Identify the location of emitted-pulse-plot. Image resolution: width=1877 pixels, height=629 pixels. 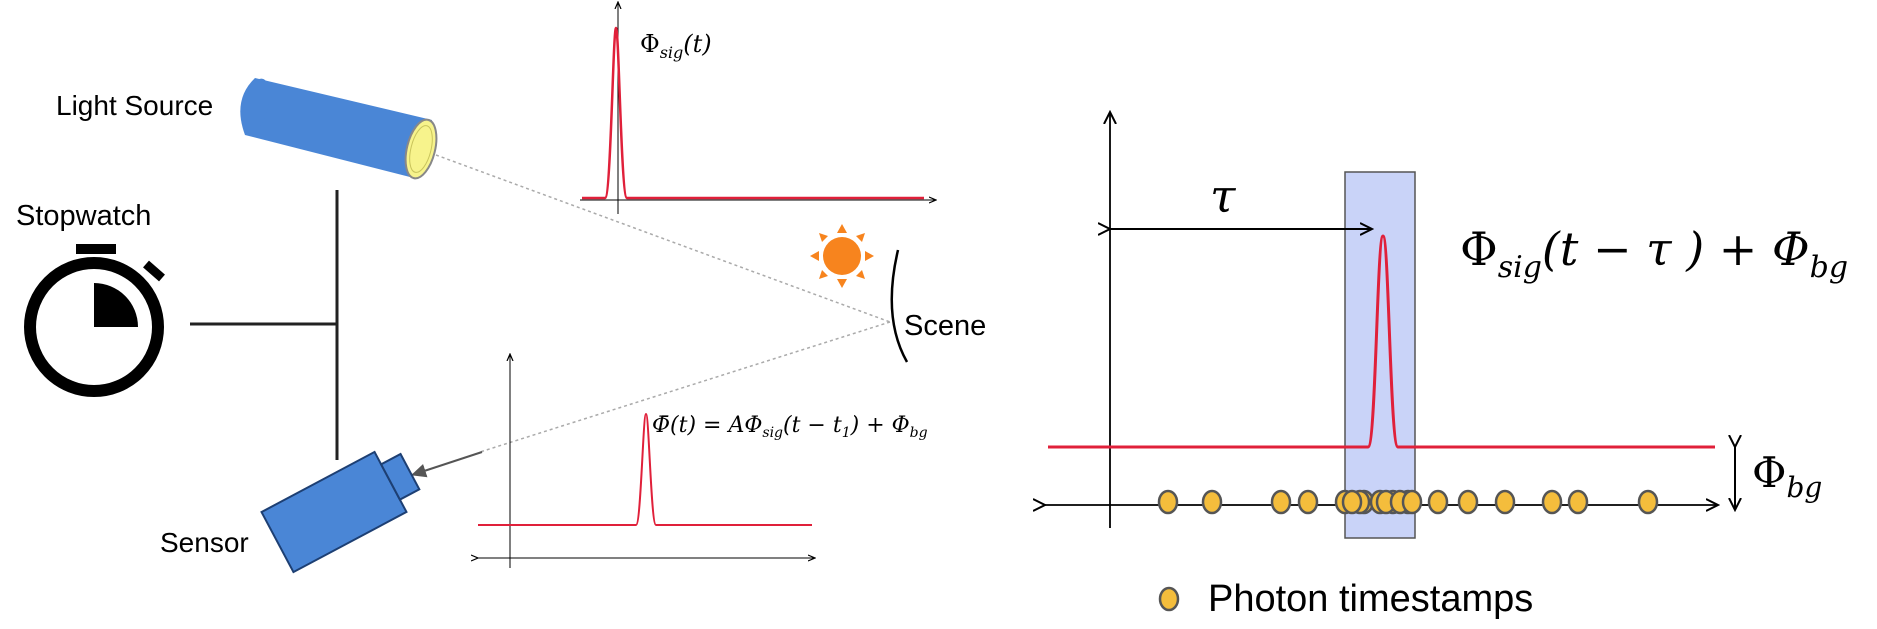
(758, 108).